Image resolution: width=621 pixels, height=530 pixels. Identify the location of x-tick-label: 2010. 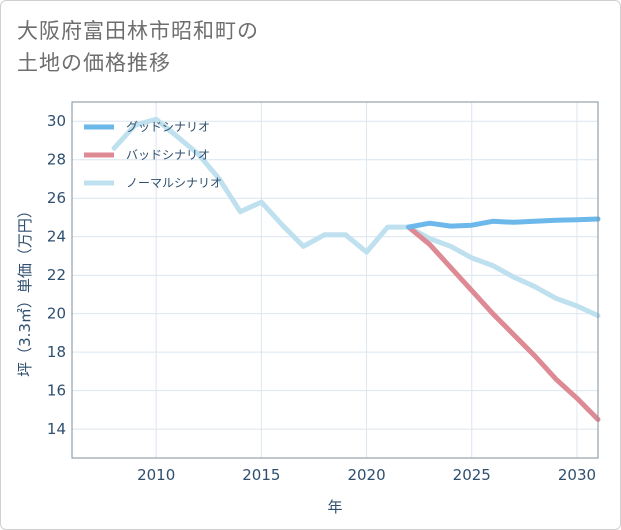
(156, 475).